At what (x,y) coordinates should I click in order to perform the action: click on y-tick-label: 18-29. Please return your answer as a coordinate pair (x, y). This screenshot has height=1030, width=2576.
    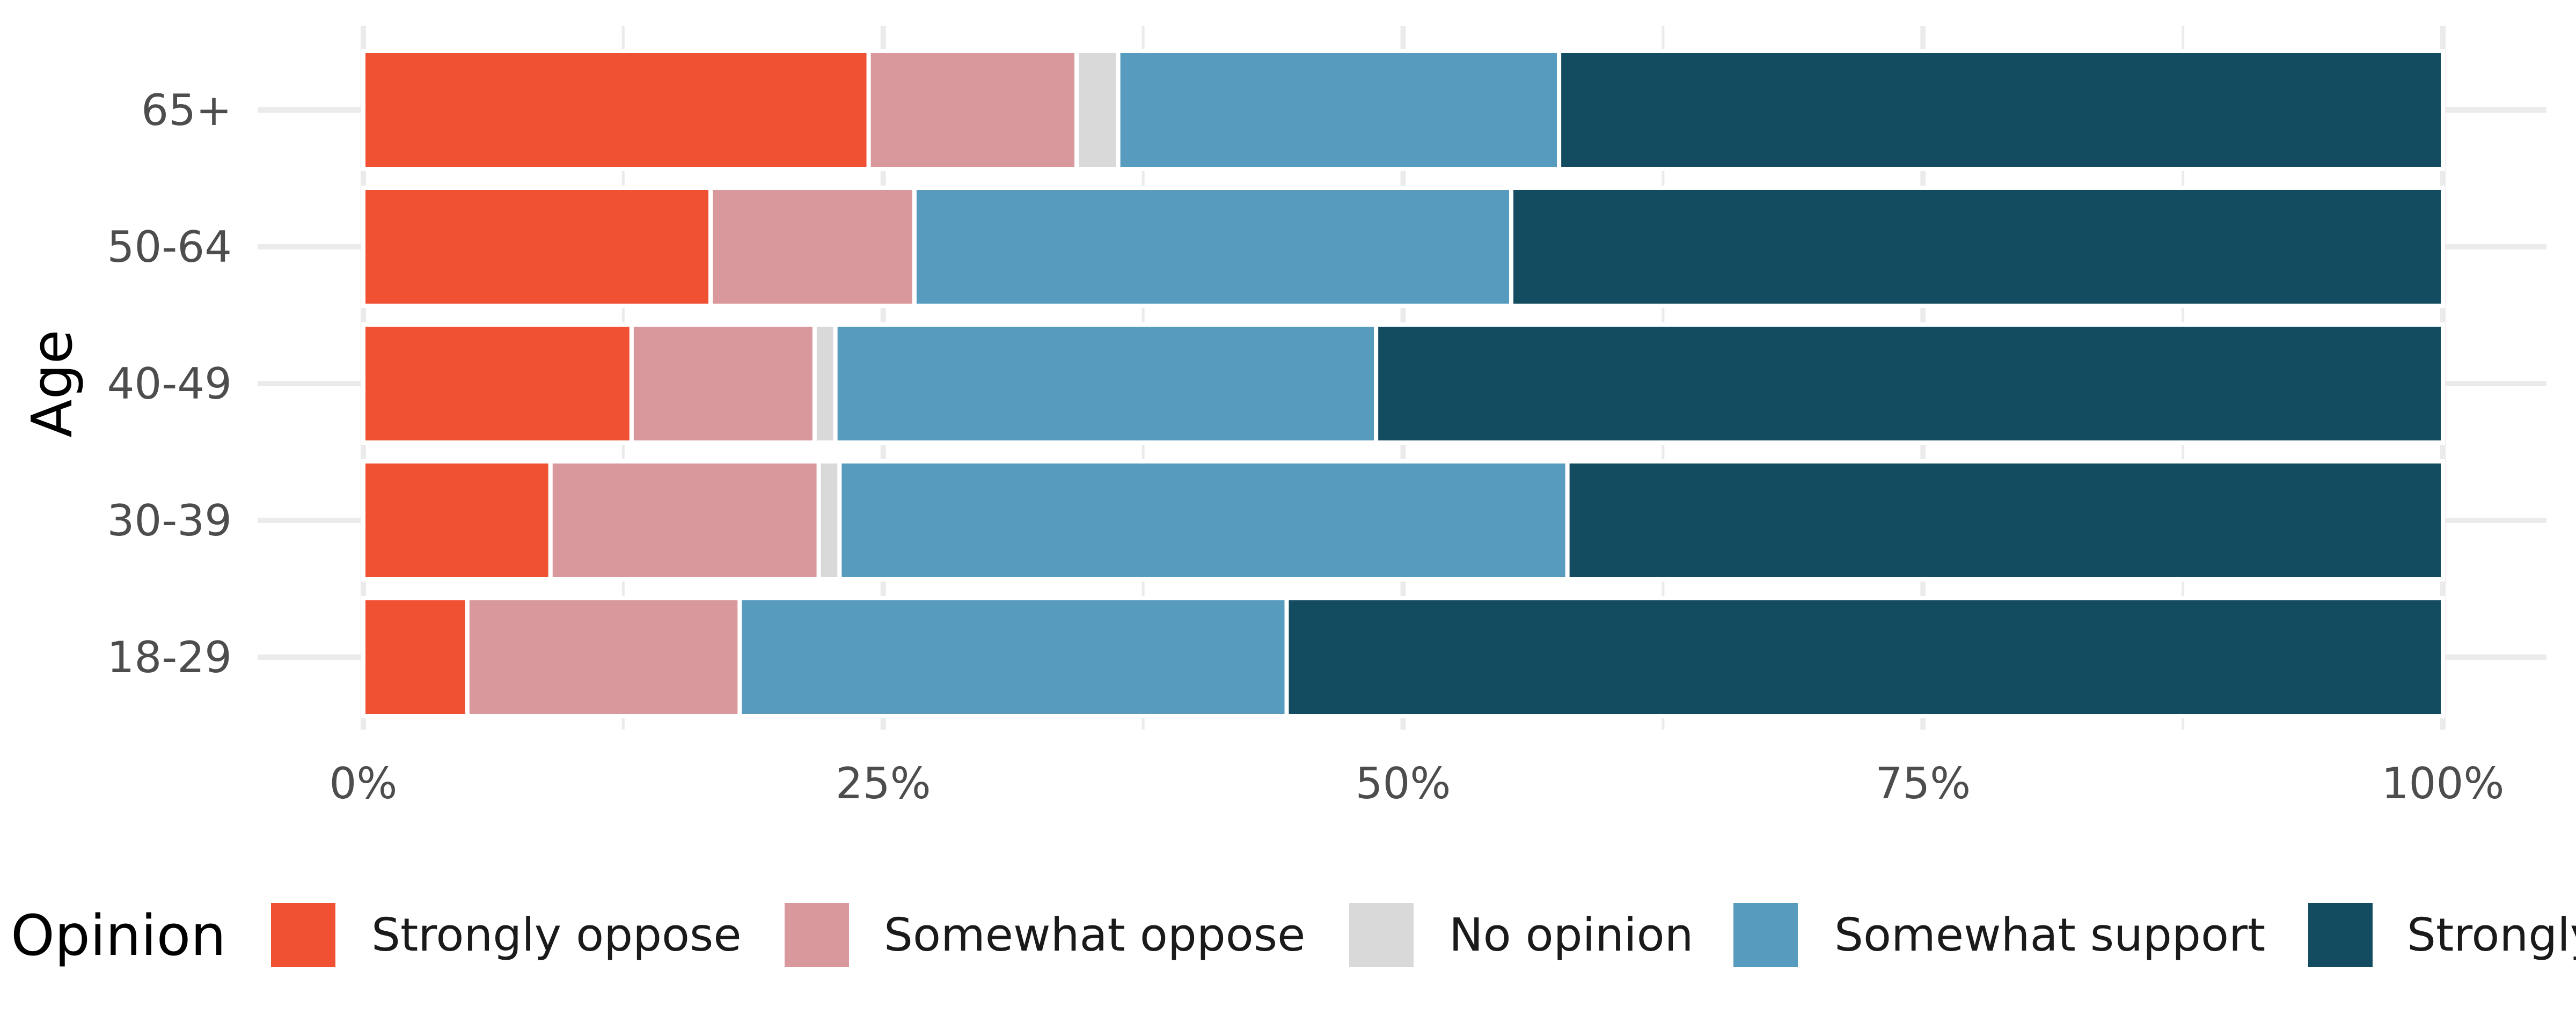
    Looking at the image, I should click on (169, 657).